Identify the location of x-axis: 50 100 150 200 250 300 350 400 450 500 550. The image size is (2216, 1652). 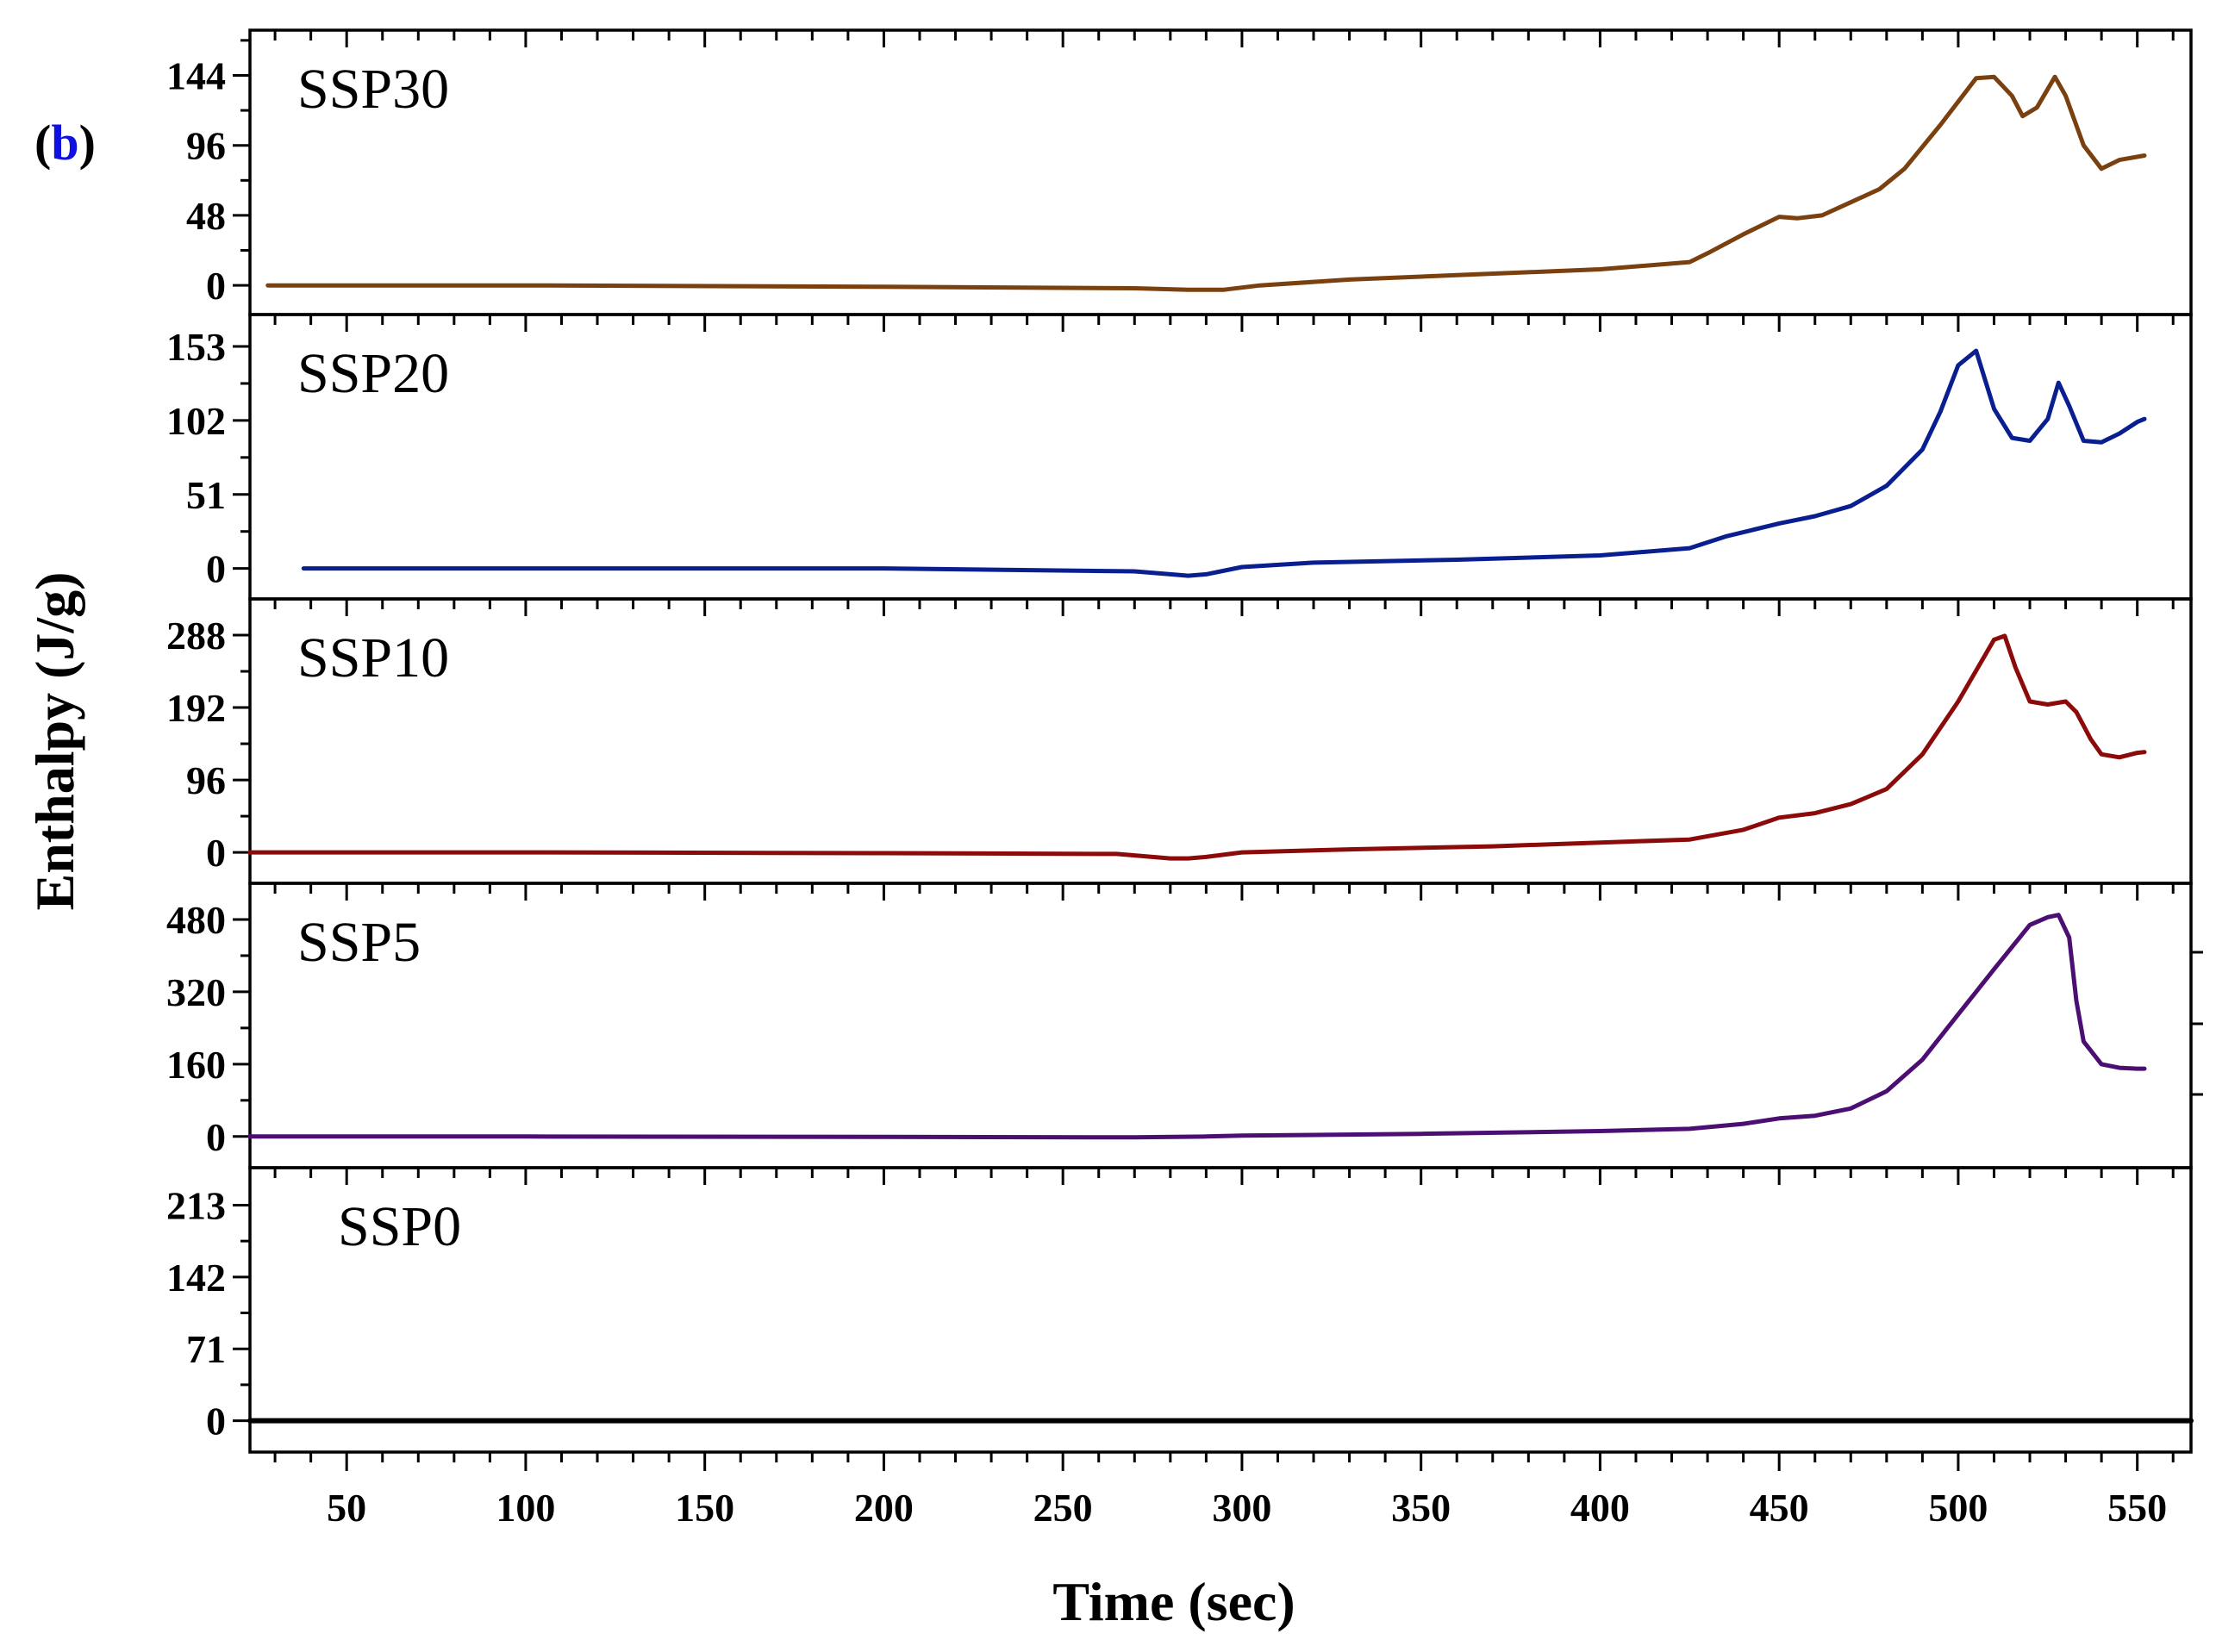
(1224, 1491).